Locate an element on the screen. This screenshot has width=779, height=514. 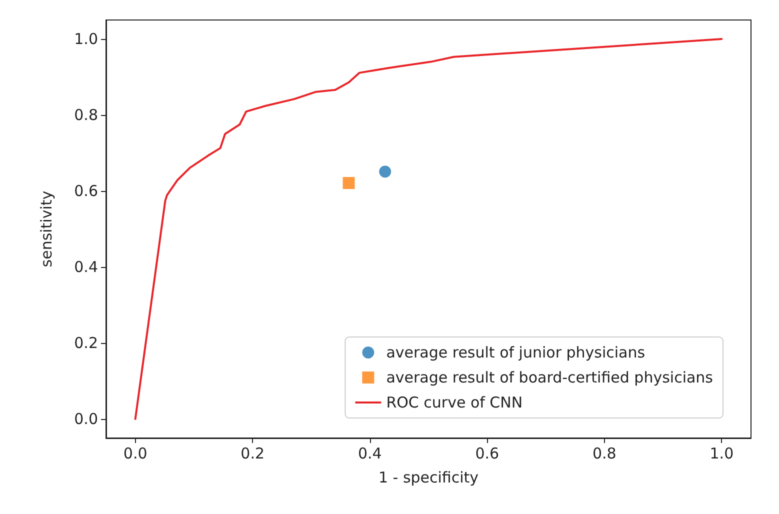
x-tick-label: 0.2 is located at coordinates (252, 453).